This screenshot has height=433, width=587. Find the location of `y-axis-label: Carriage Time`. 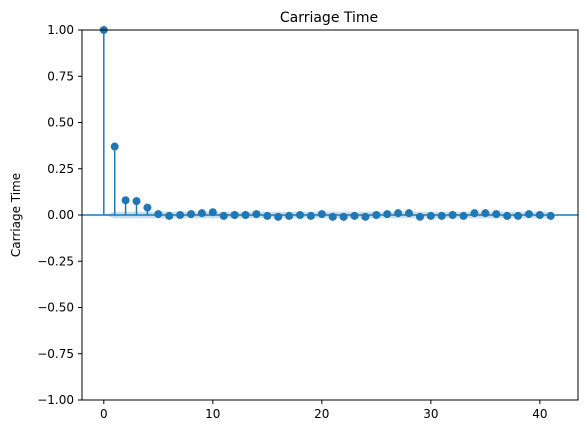

y-axis-label: Carriage Time is located at coordinates (16, 215).